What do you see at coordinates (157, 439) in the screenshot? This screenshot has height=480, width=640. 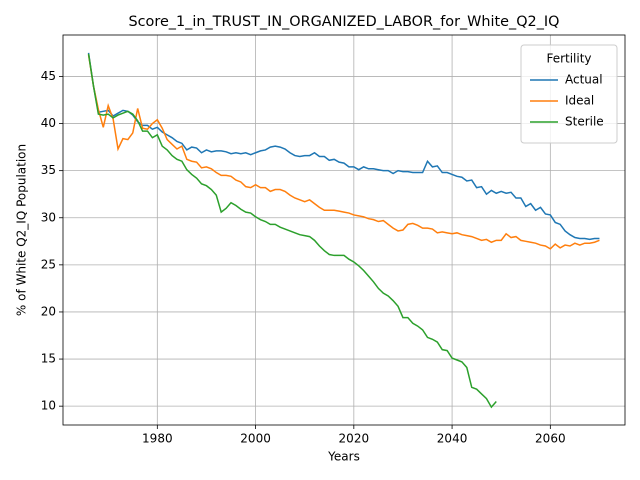 I see `x-tick-label: 1980` at bounding box center [157, 439].